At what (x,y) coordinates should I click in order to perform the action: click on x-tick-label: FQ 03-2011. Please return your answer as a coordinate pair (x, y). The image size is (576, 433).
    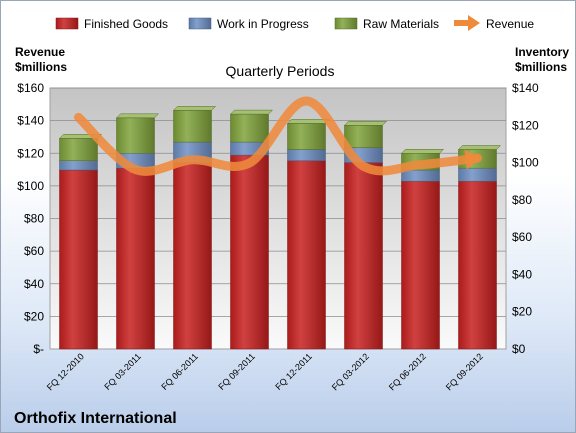
    Looking at the image, I should click on (122, 371).